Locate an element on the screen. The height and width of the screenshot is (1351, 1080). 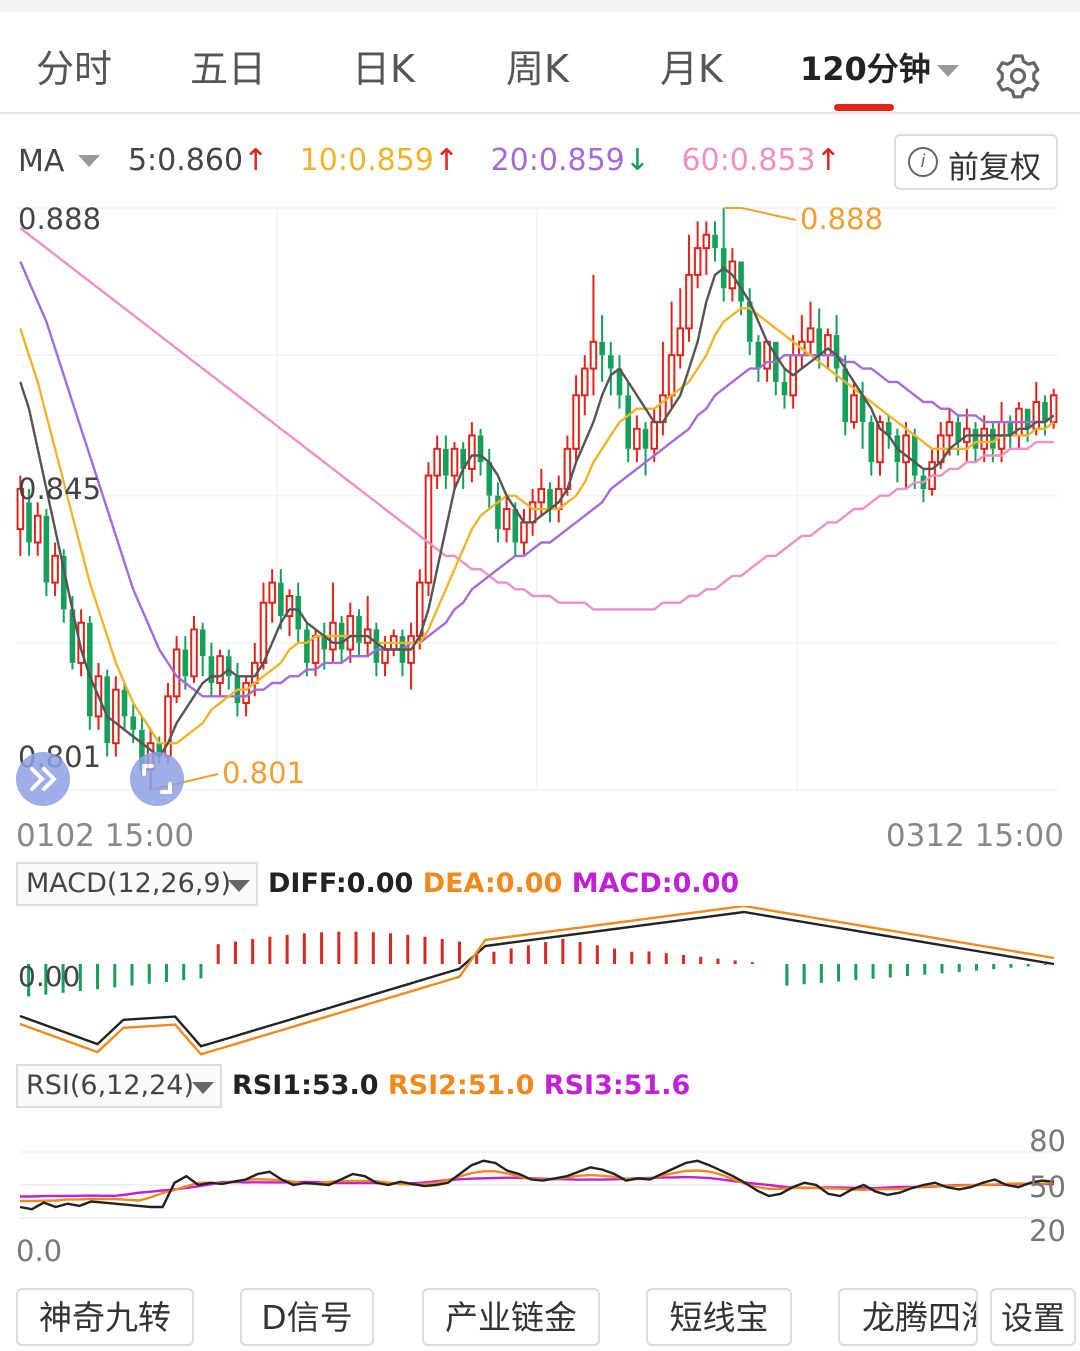
rsi-chart is located at coordinates (540, 1195).